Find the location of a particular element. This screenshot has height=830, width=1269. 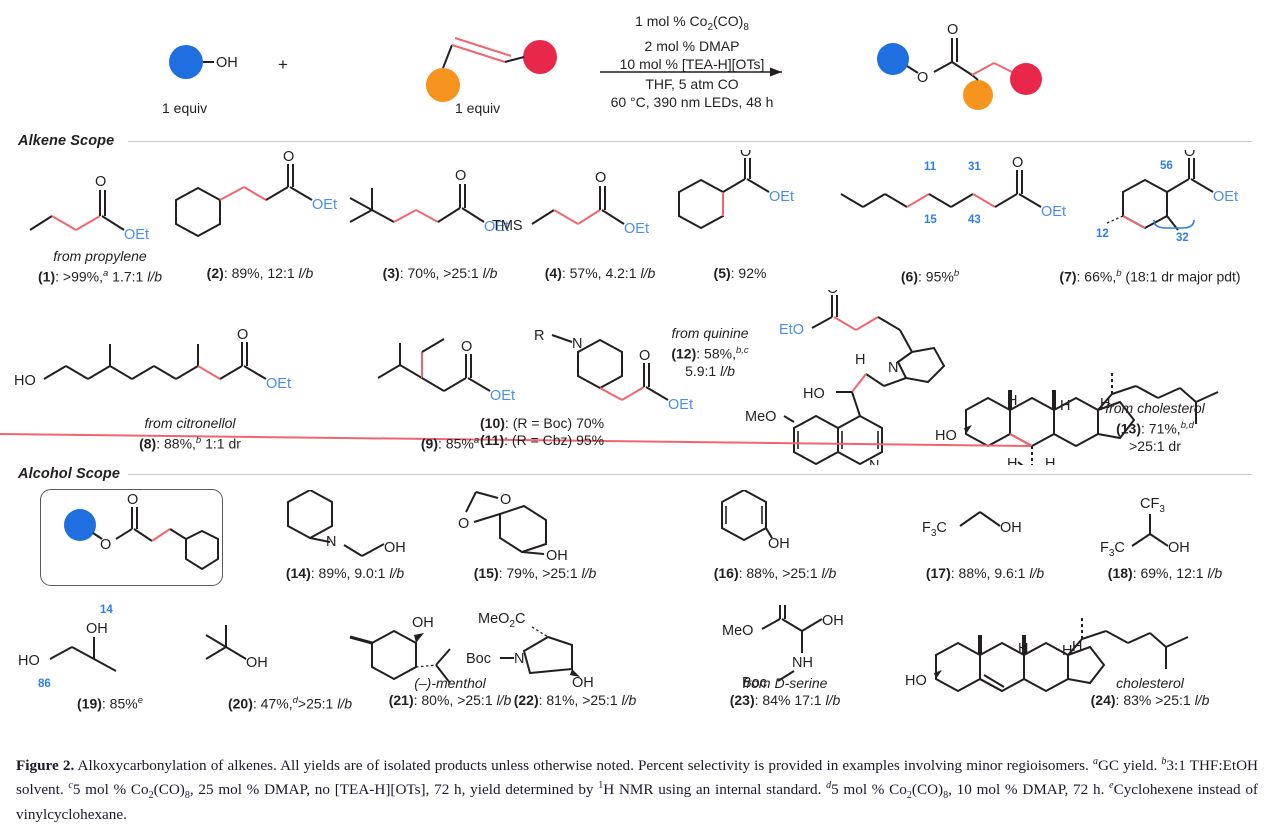

structure-12-quinine: EtO O N H HO N MeO is located at coordinates (845, 377).